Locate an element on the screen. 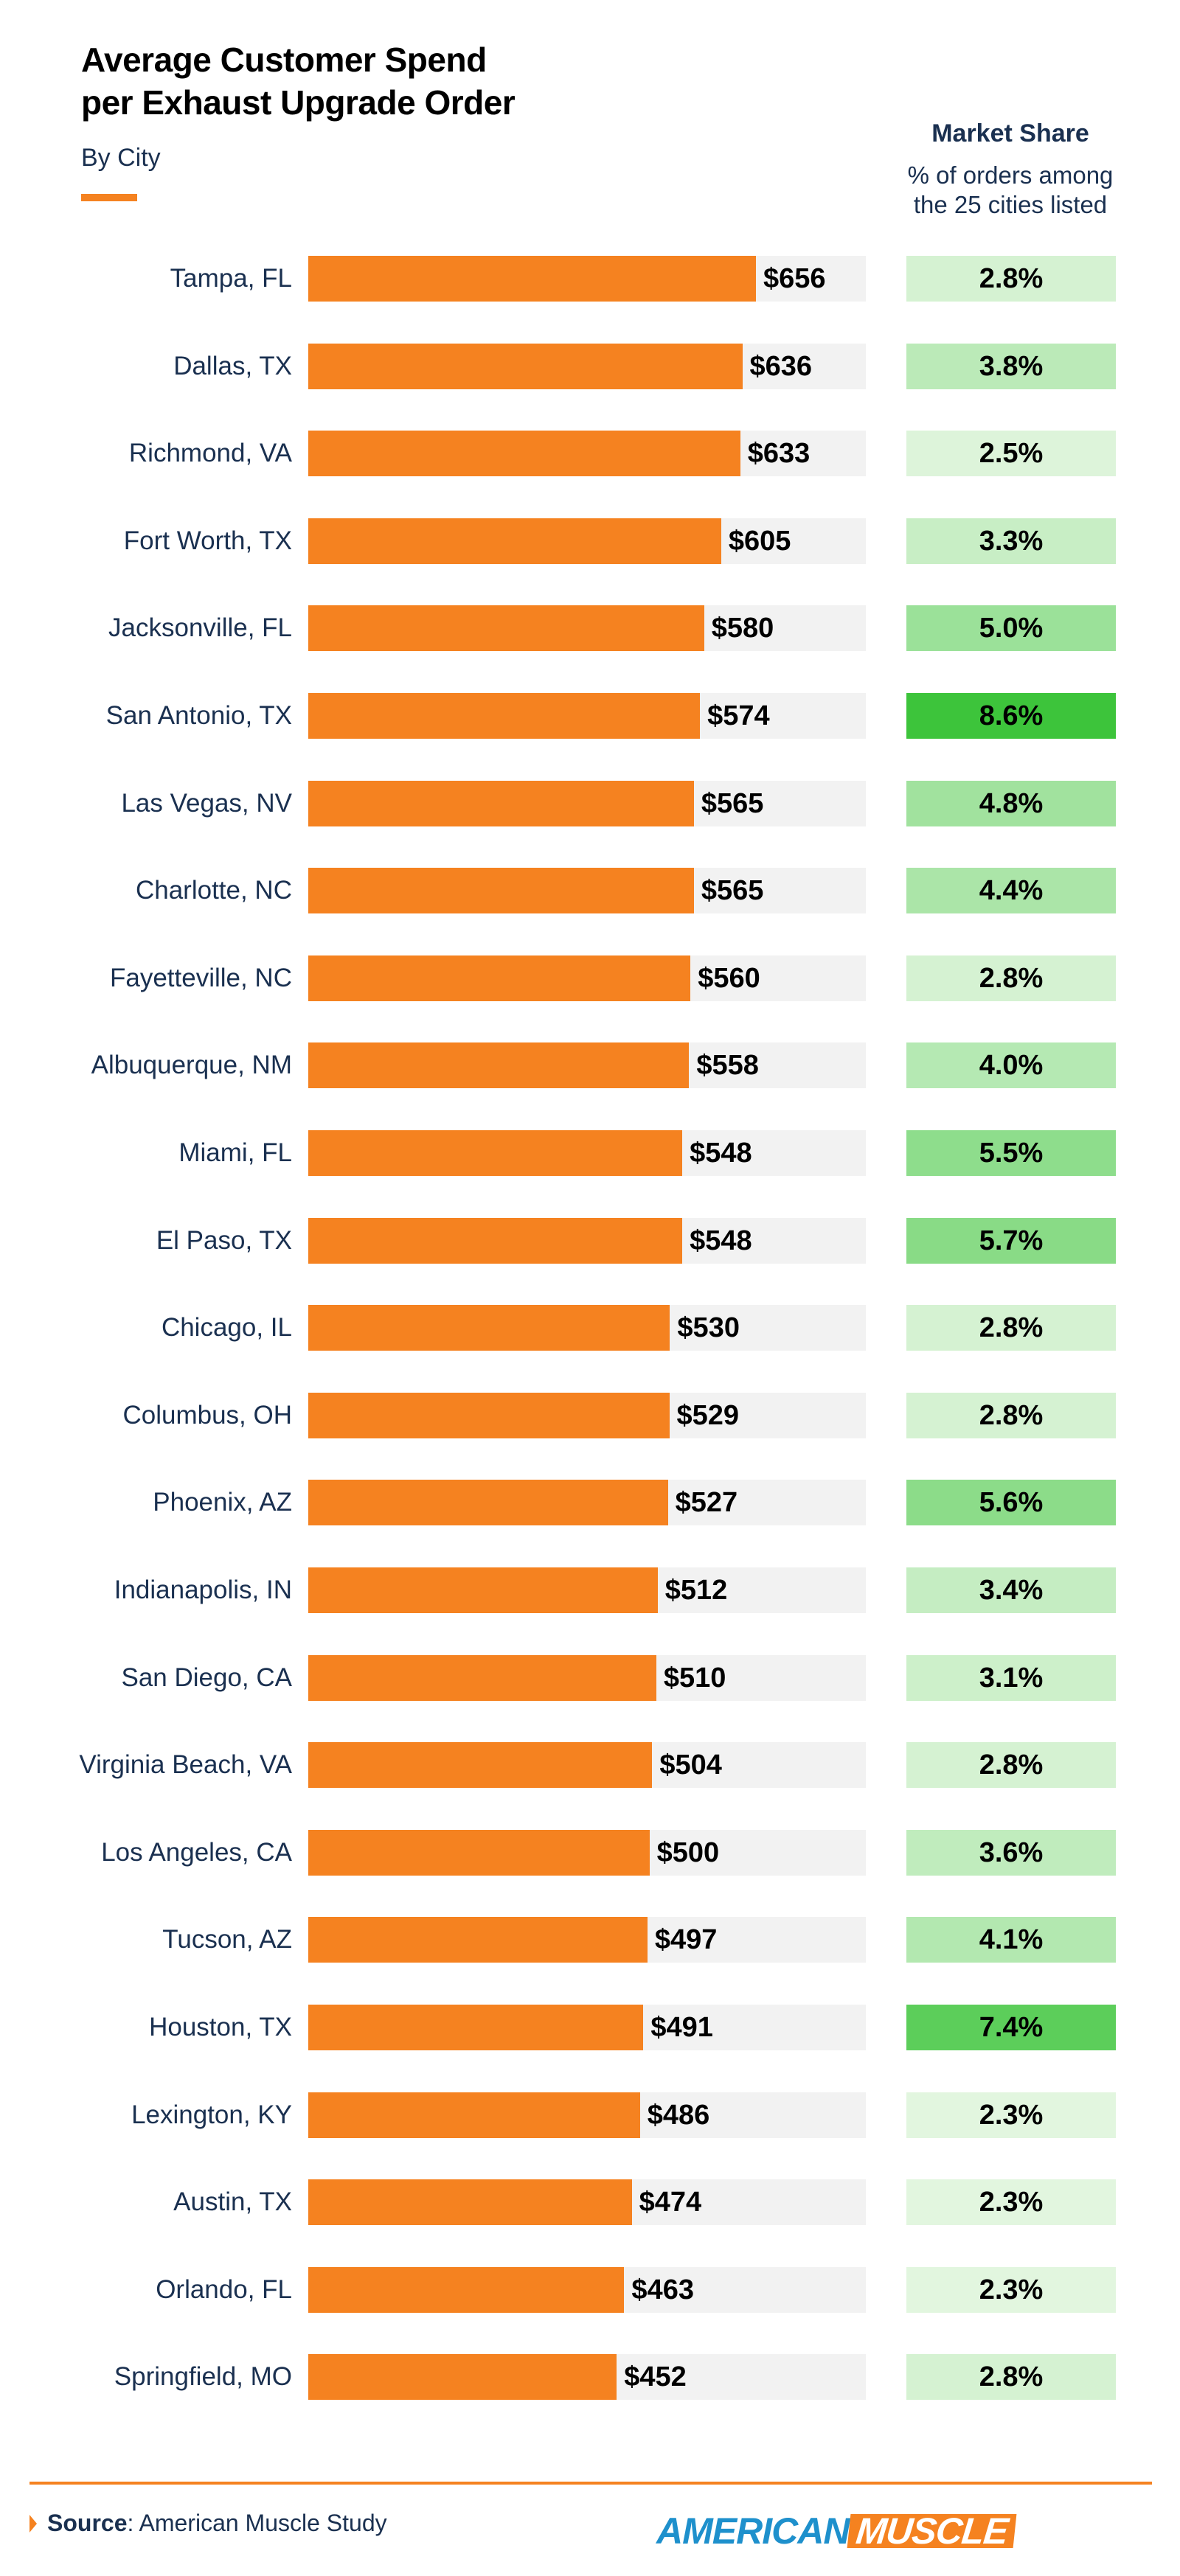  market-share-cell: 3.4% is located at coordinates (1011, 1590).